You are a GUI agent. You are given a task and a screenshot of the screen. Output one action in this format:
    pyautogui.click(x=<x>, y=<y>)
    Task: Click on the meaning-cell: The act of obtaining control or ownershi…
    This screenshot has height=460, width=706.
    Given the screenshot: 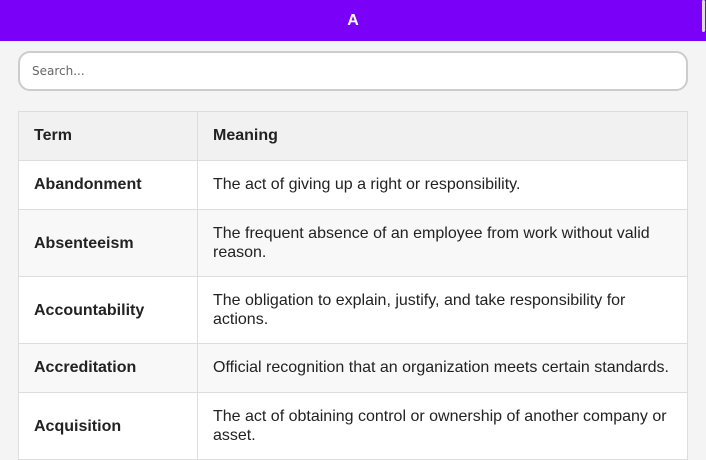 What is the action you would take?
    pyautogui.click(x=442, y=426)
    